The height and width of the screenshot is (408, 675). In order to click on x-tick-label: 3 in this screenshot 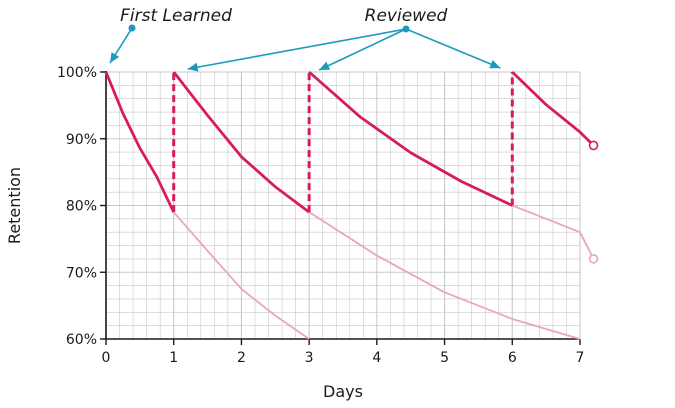, I will do `click(309, 358)`.